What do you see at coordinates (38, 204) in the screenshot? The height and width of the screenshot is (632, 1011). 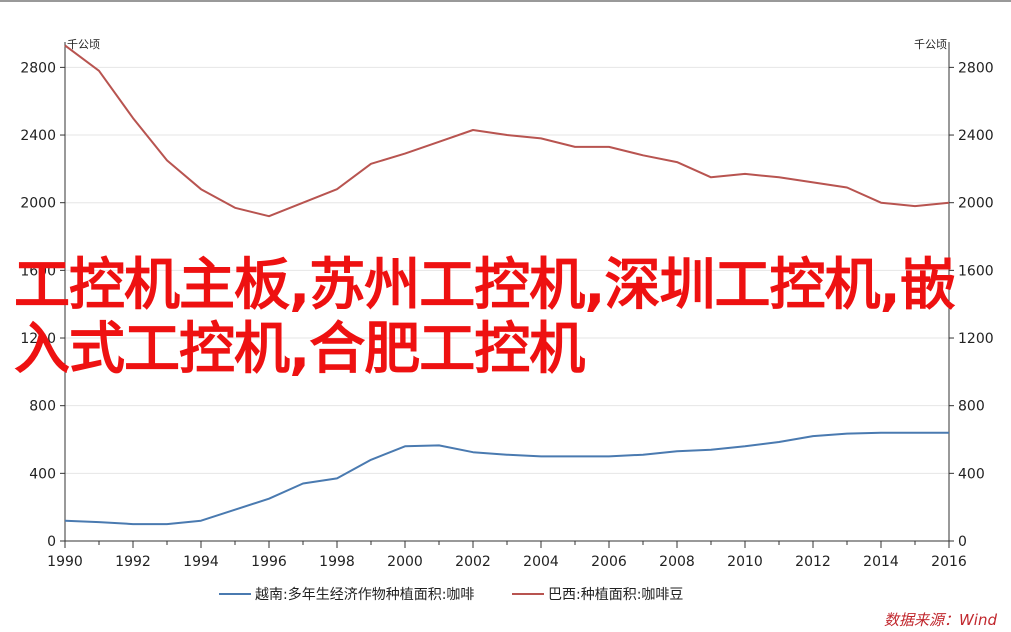 I see `y-tick-label-left: 2000` at bounding box center [38, 204].